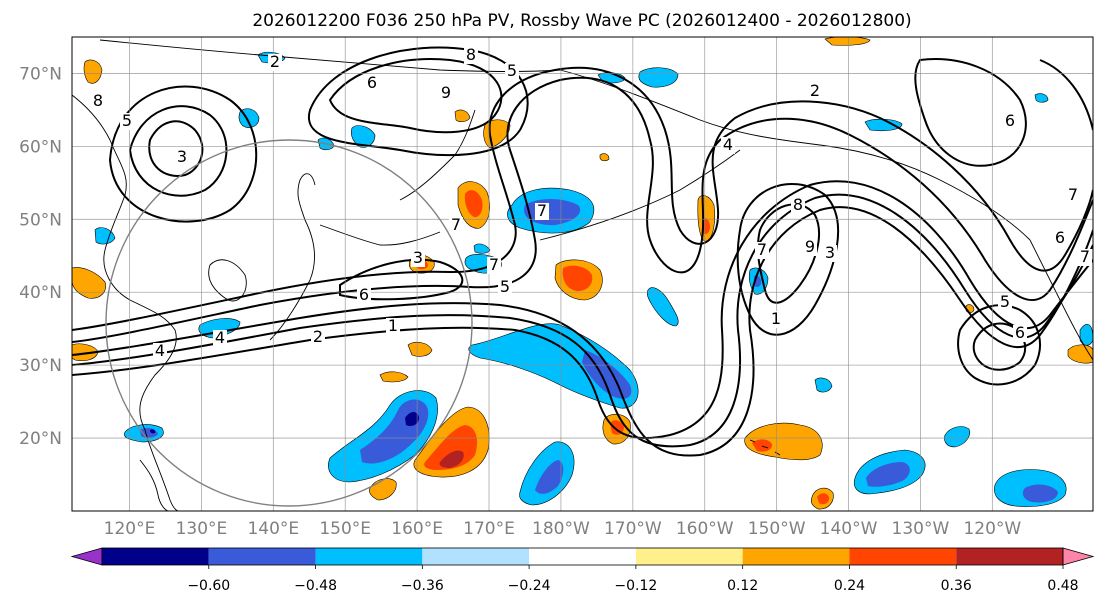  I want to click on japan-coastline, so click(292, 257).